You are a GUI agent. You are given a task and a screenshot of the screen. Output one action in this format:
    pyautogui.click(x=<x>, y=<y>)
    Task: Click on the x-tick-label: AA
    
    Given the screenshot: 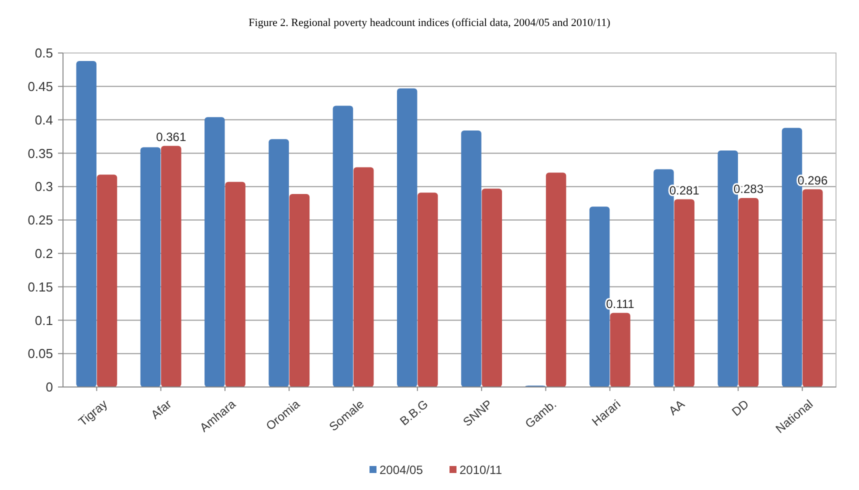 What is the action you would take?
    pyautogui.click(x=677, y=407)
    